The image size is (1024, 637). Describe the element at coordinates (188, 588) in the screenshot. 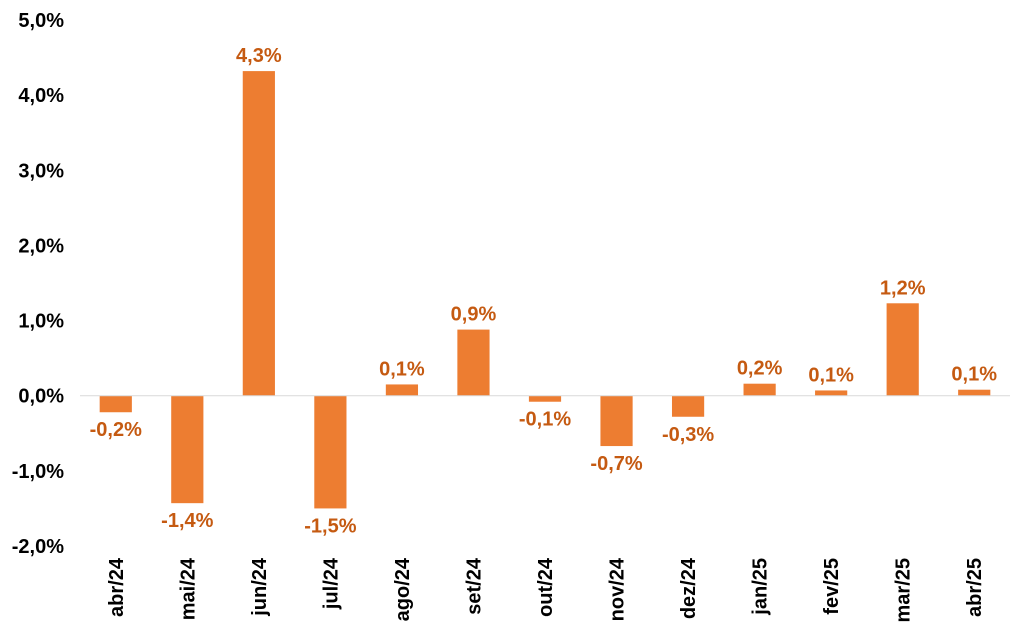

I see `x-tick-label: mai/24` at that location.